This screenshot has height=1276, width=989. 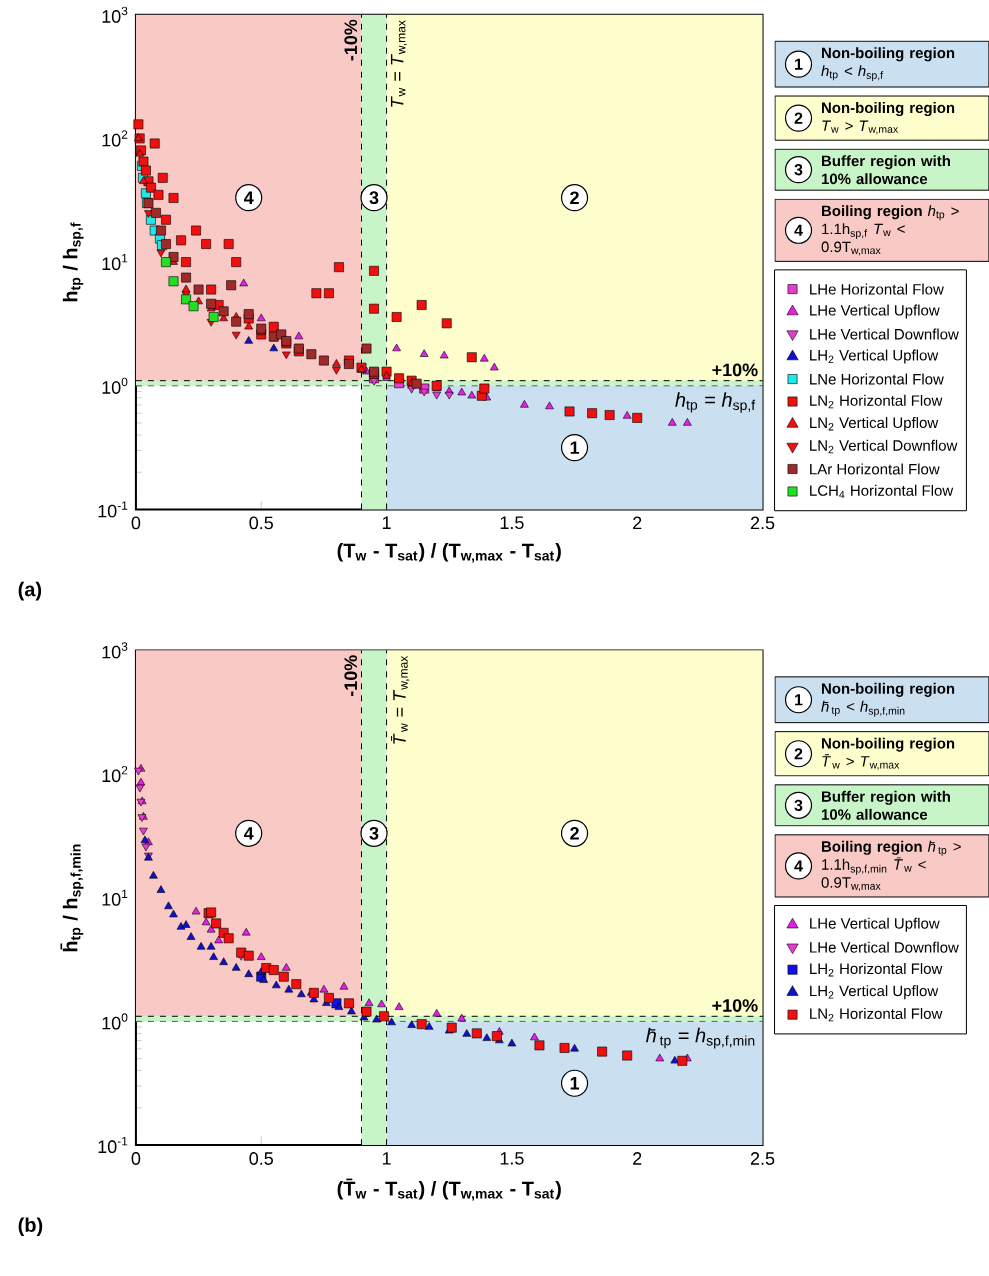 What do you see at coordinates (700, 1038) in the screenshot?
I see `ref-line-label: h̄$_{tp}$ = h$_{sp,f,min}$` at bounding box center [700, 1038].